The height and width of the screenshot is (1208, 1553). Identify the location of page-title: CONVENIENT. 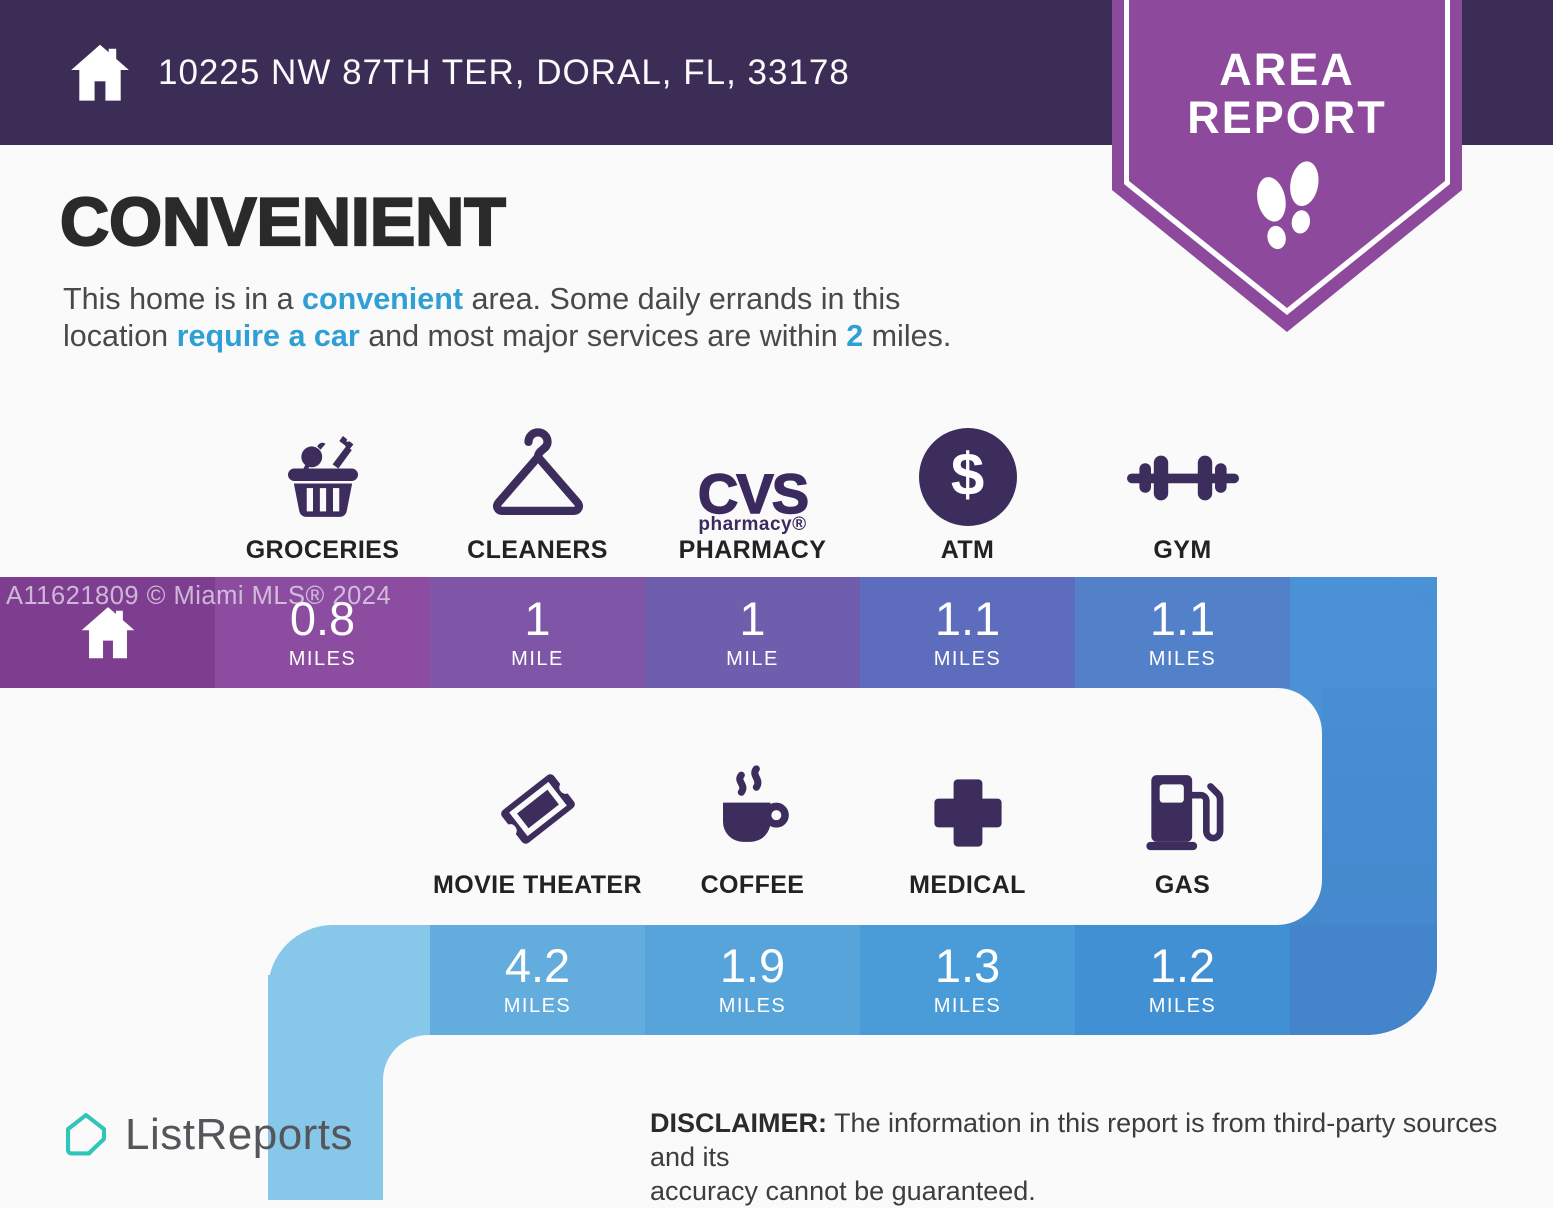
(283, 222).